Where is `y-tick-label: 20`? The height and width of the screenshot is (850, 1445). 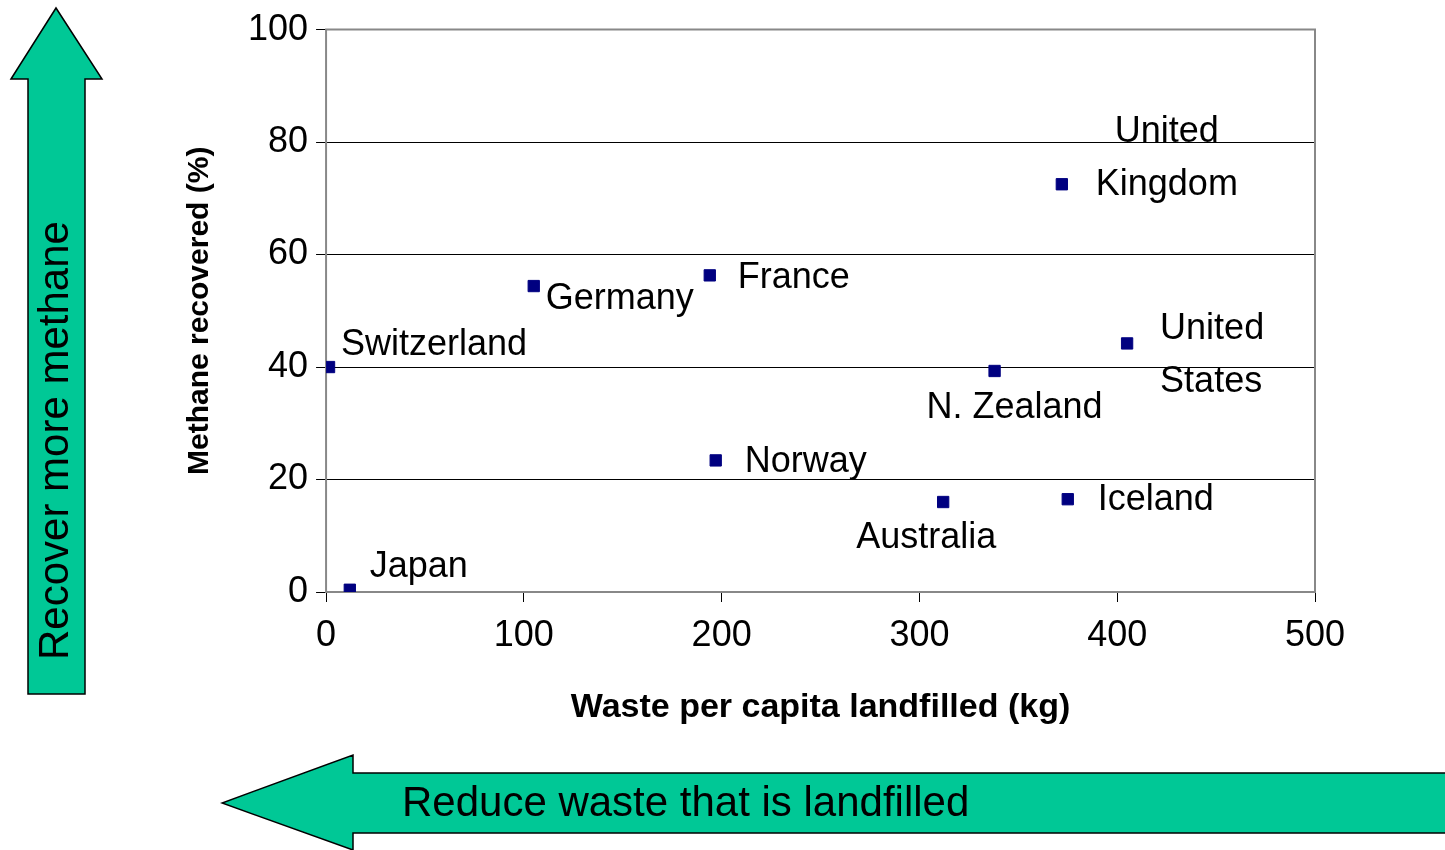 y-tick-label: 20 is located at coordinates (288, 477).